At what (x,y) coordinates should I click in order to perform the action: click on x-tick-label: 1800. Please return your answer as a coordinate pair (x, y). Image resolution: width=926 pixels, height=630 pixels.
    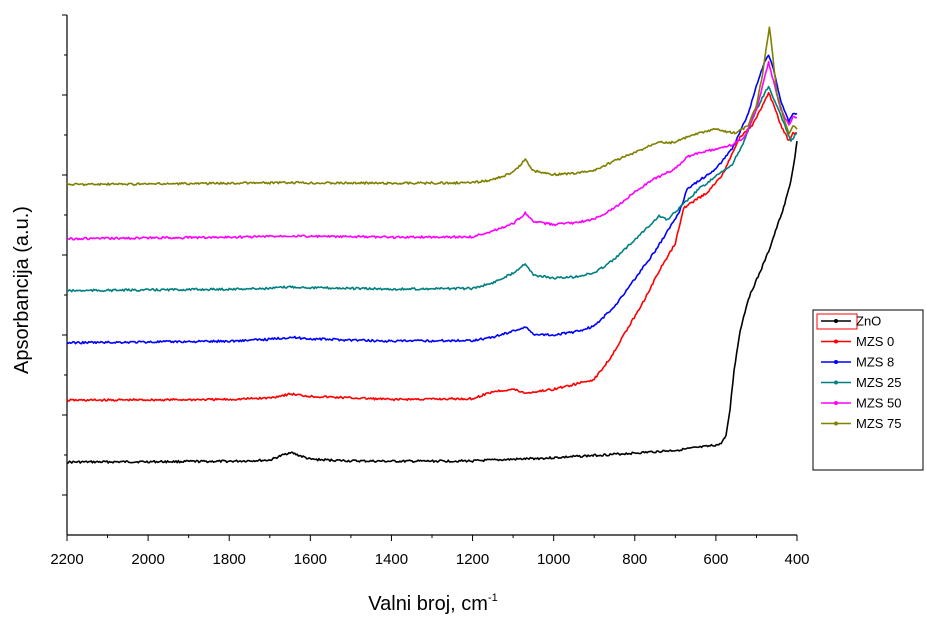
    Looking at the image, I should click on (229, 559).